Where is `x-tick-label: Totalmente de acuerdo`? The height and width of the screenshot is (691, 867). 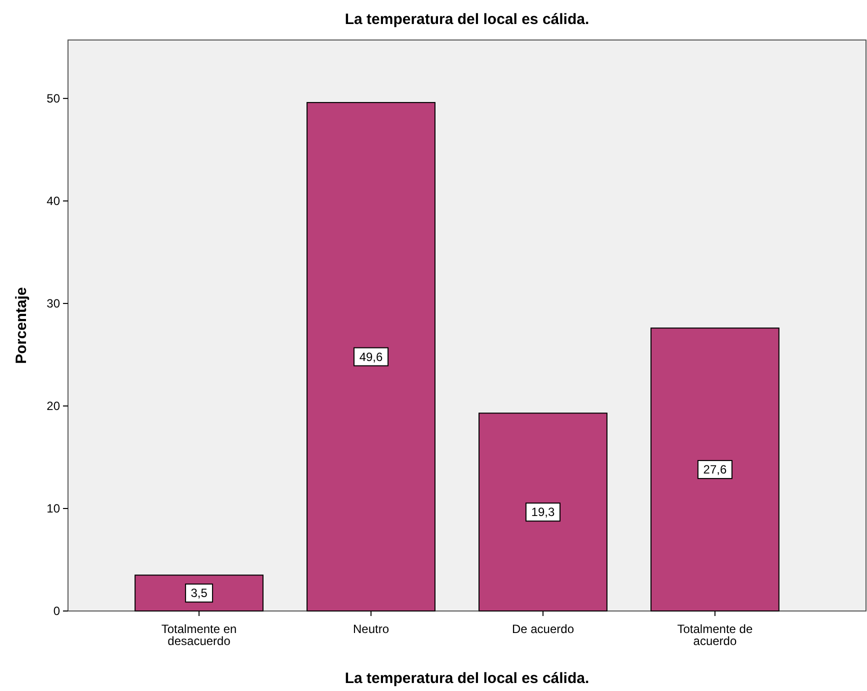 x-tick-label: Totalmente de acuerdo is located at coordinates (715, 635).